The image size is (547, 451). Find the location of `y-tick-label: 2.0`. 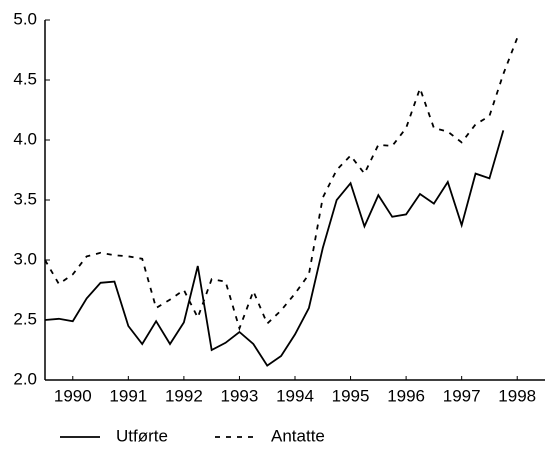

y-tick-label: 2.0 is located at coordinates (25, 378).